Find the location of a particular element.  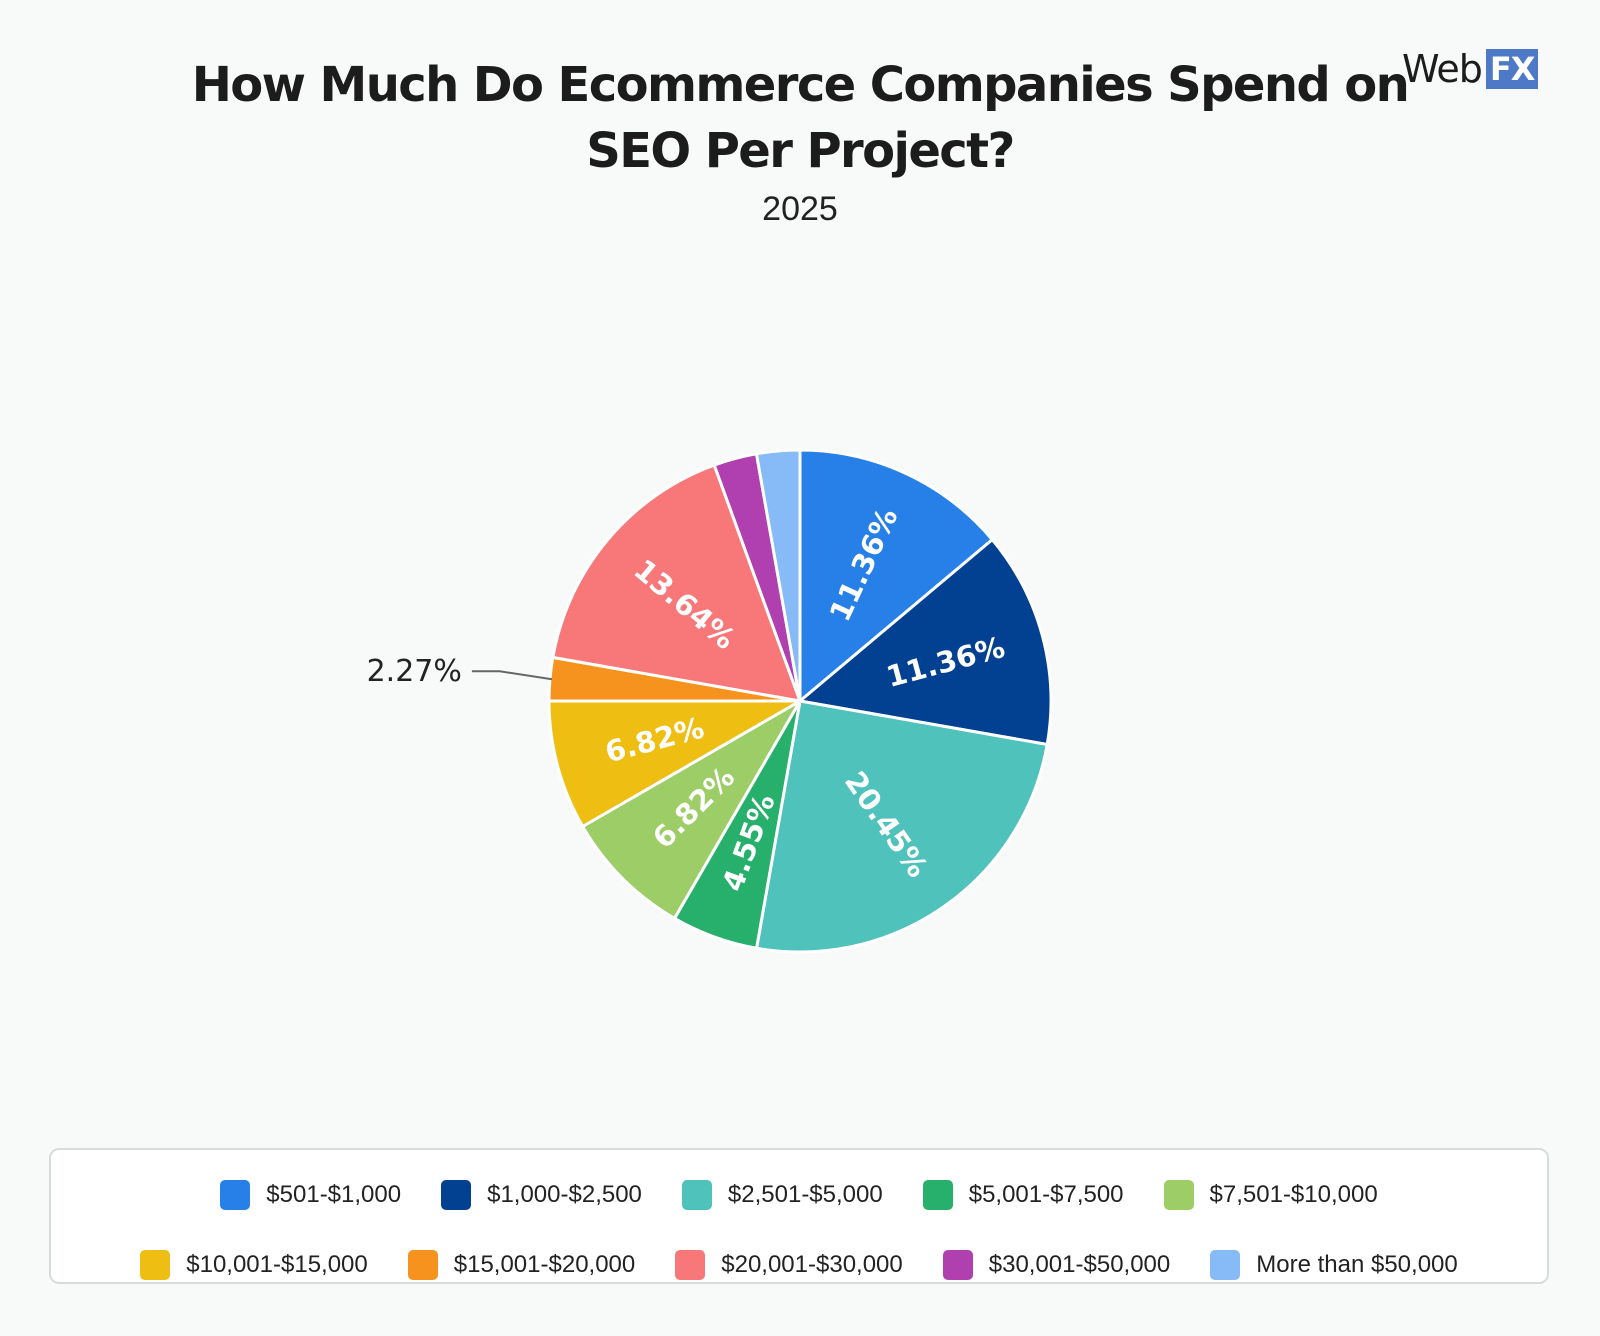

slice-data-label: 2.27% is located at coordinates (414, 671).